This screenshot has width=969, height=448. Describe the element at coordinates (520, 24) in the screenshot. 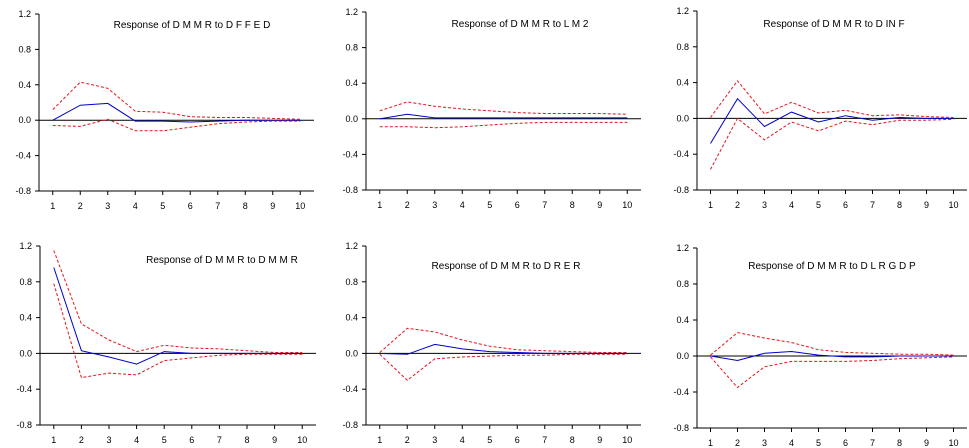

I see `panel-title: Response of D M M R to L M 2` at that location.